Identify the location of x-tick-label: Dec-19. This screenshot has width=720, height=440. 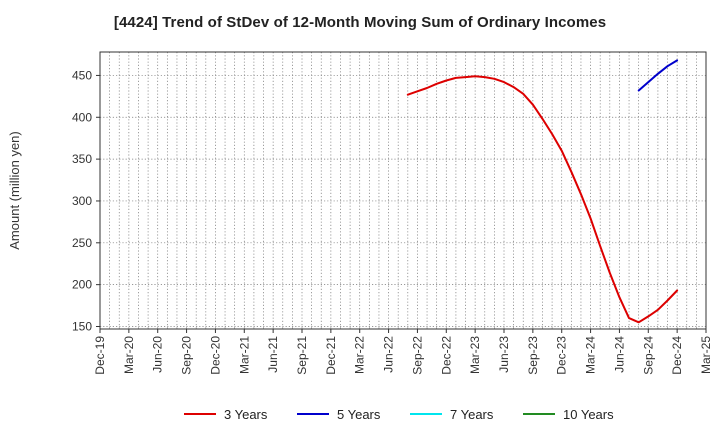
(100, 355).